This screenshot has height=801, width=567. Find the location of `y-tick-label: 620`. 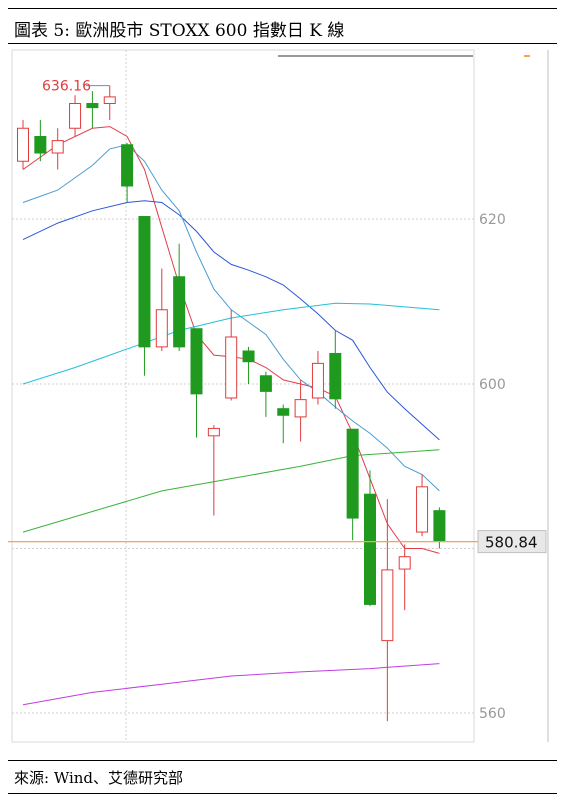

y-tick-label: 620 is located at coordinates (492, 220).